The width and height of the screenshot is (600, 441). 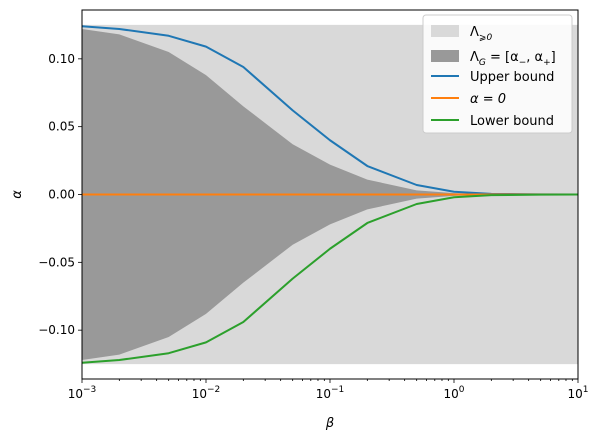 I want to click on legend-label-1: ΛG = [α−, α+], so click(x=513, y=59).